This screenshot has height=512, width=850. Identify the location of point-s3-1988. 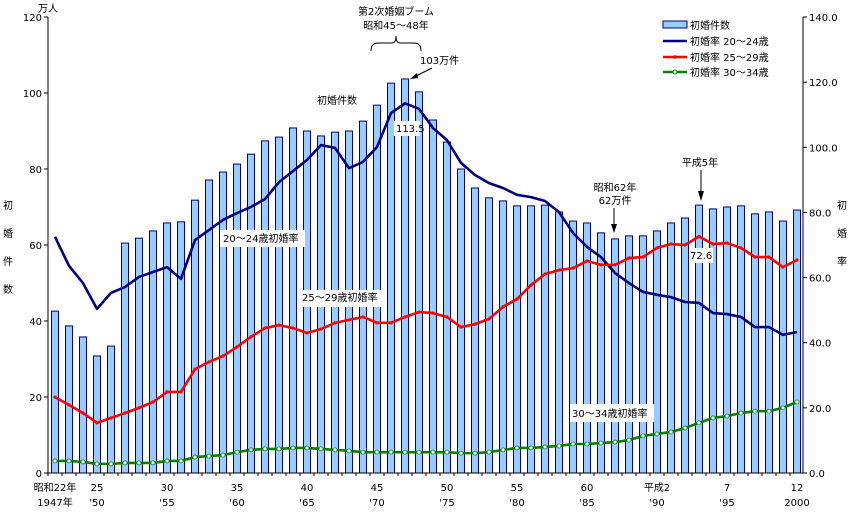
(629, 440).